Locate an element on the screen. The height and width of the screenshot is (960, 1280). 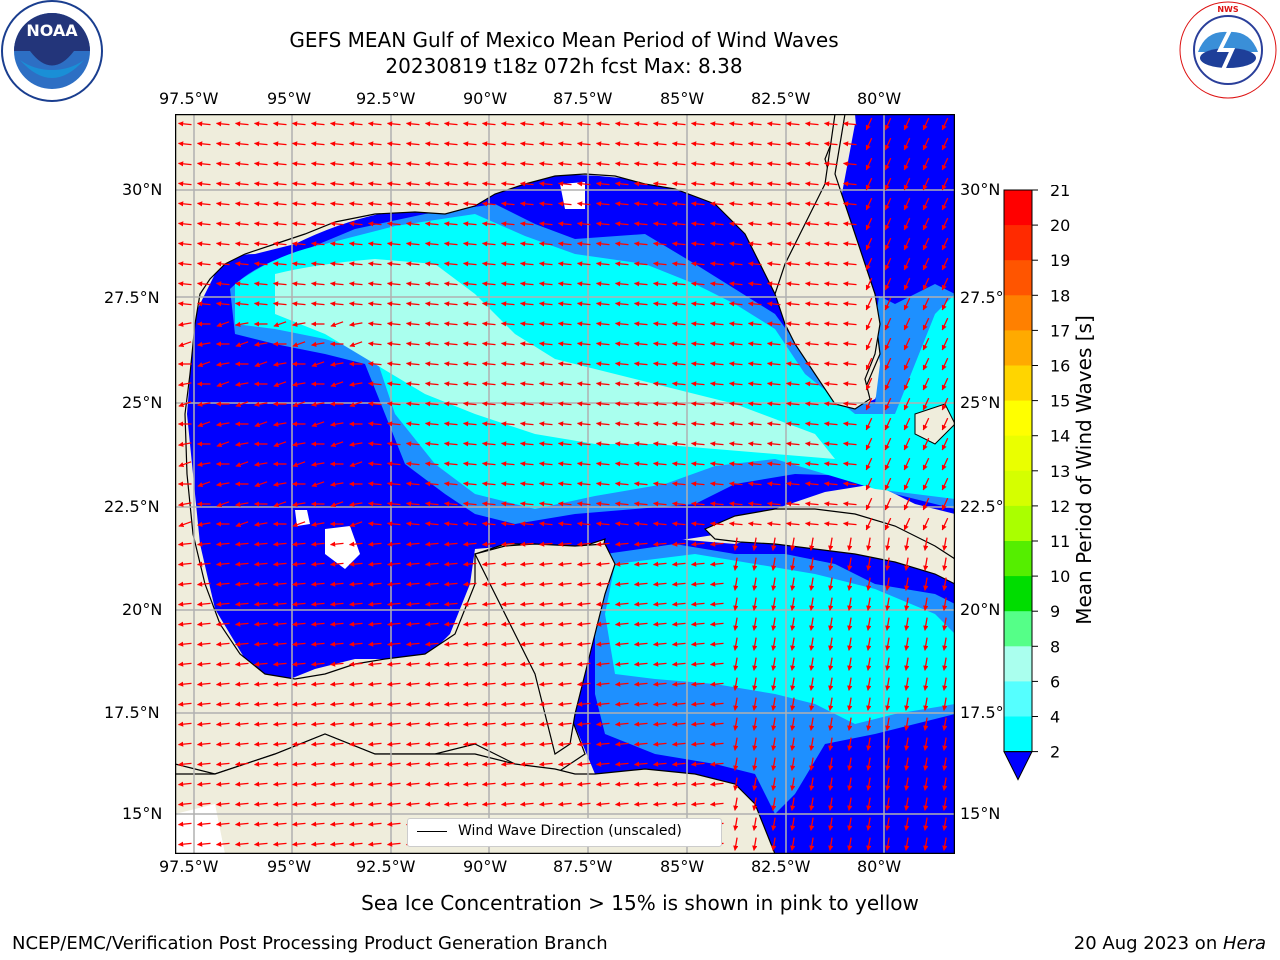
colorbar-tick-label: 4 is located at coordinates (1055, 717).